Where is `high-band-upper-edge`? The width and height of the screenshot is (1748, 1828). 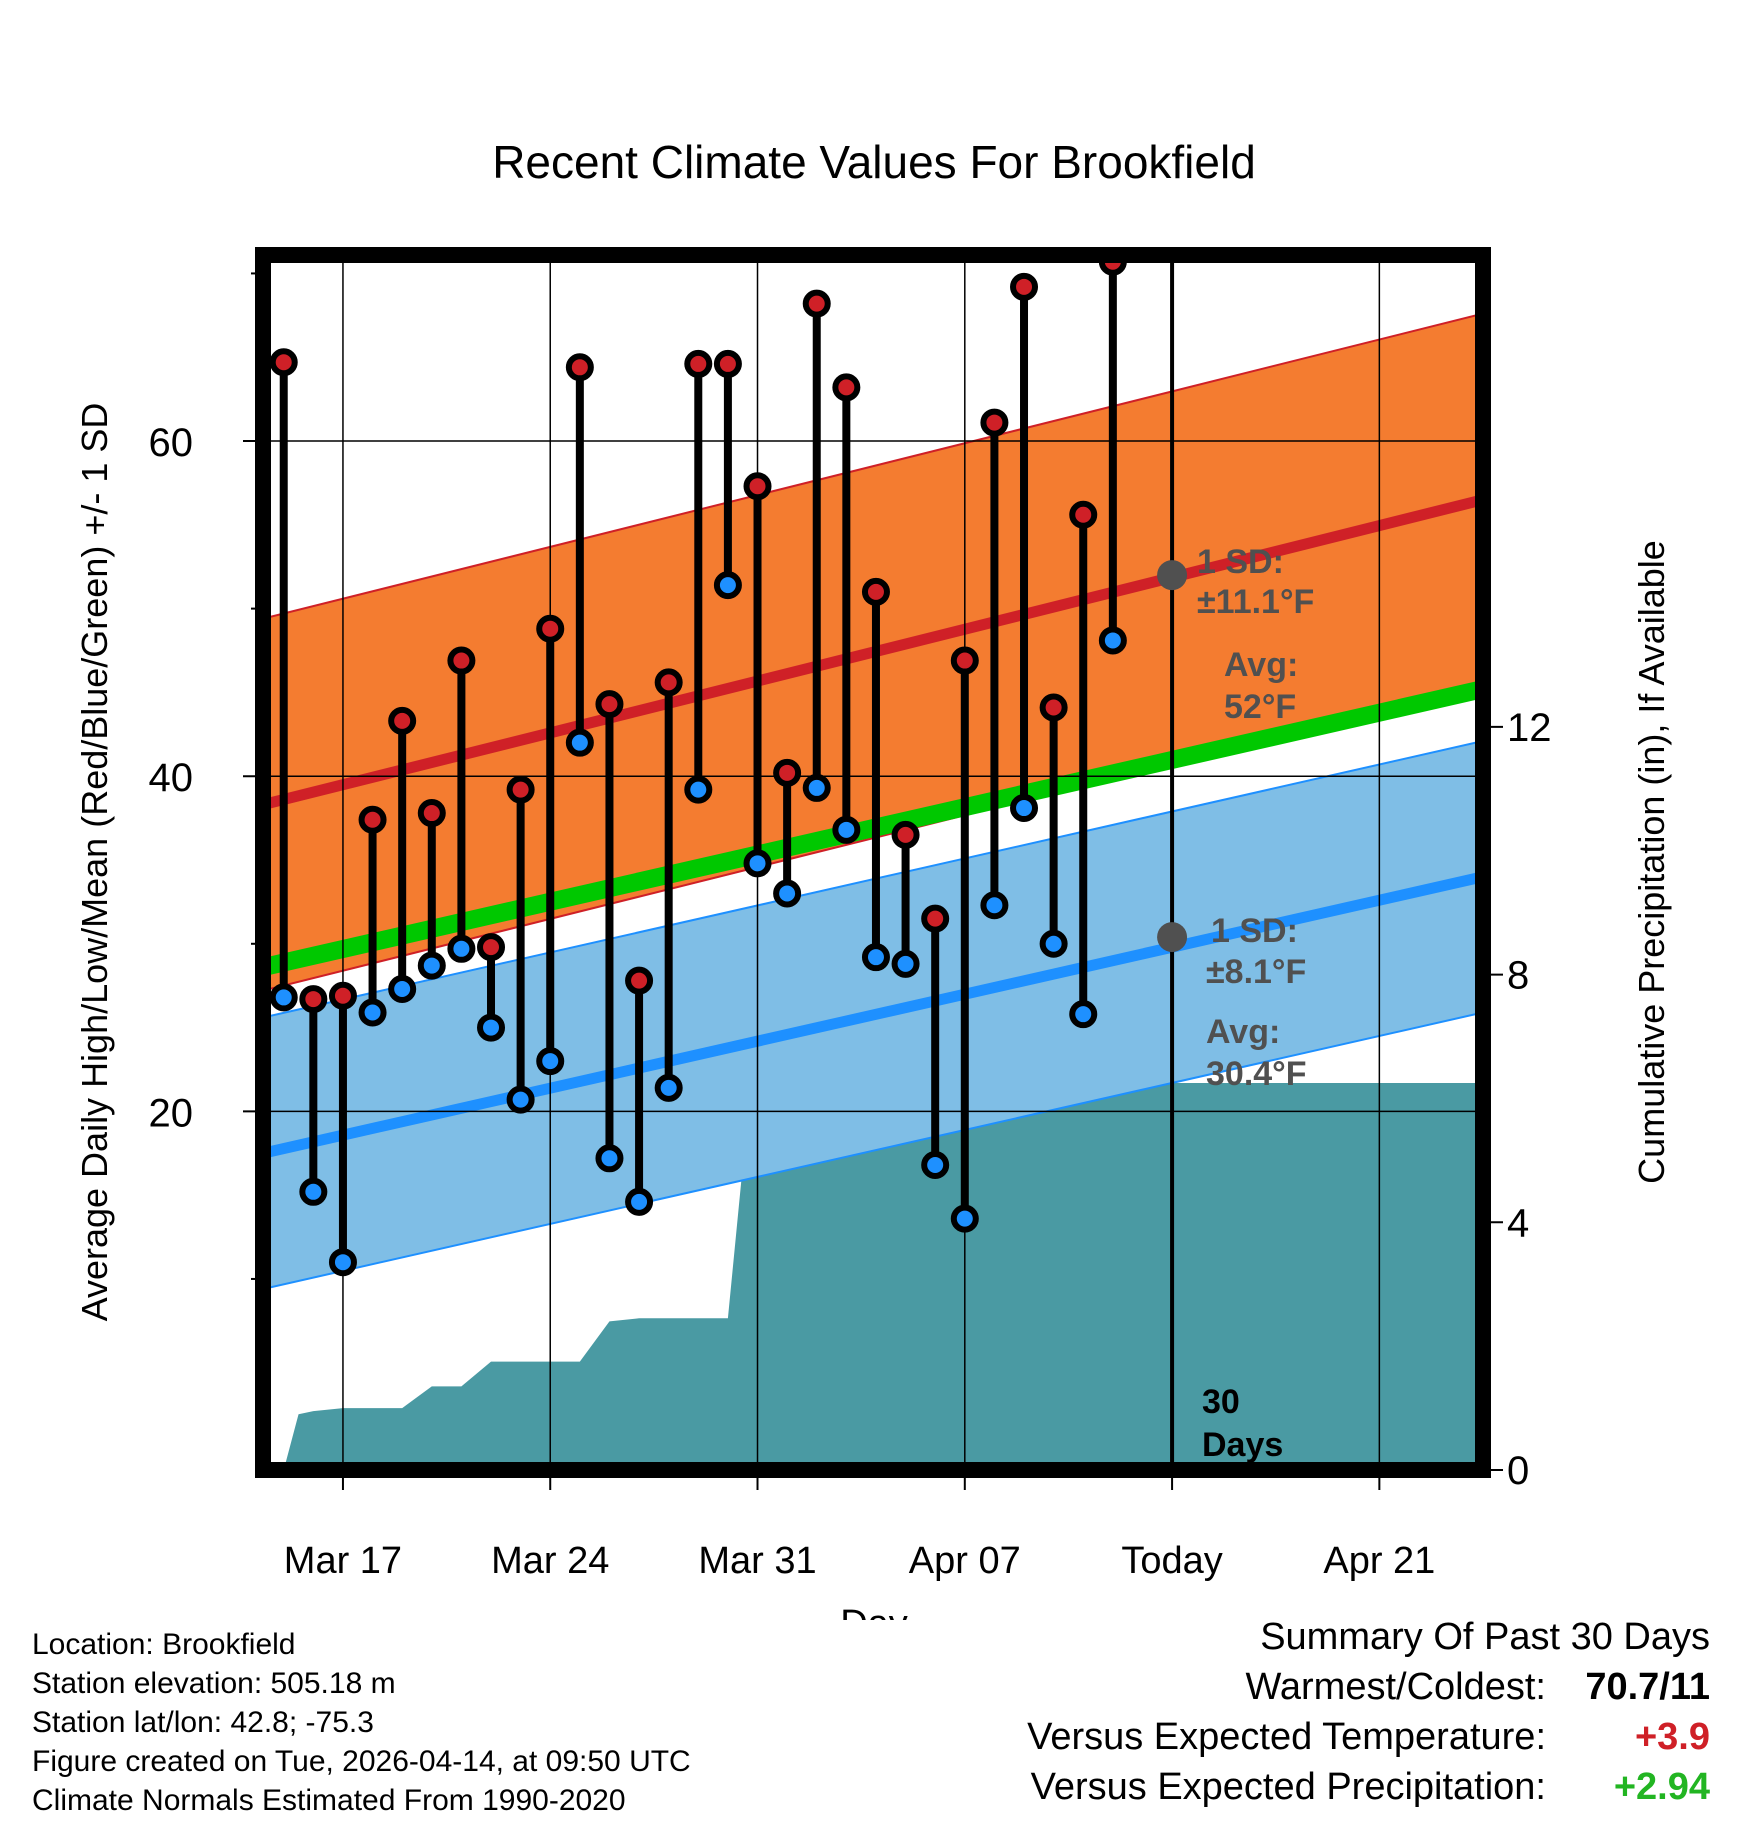
high-band-upper-edge is located at coordinates (873, 466).